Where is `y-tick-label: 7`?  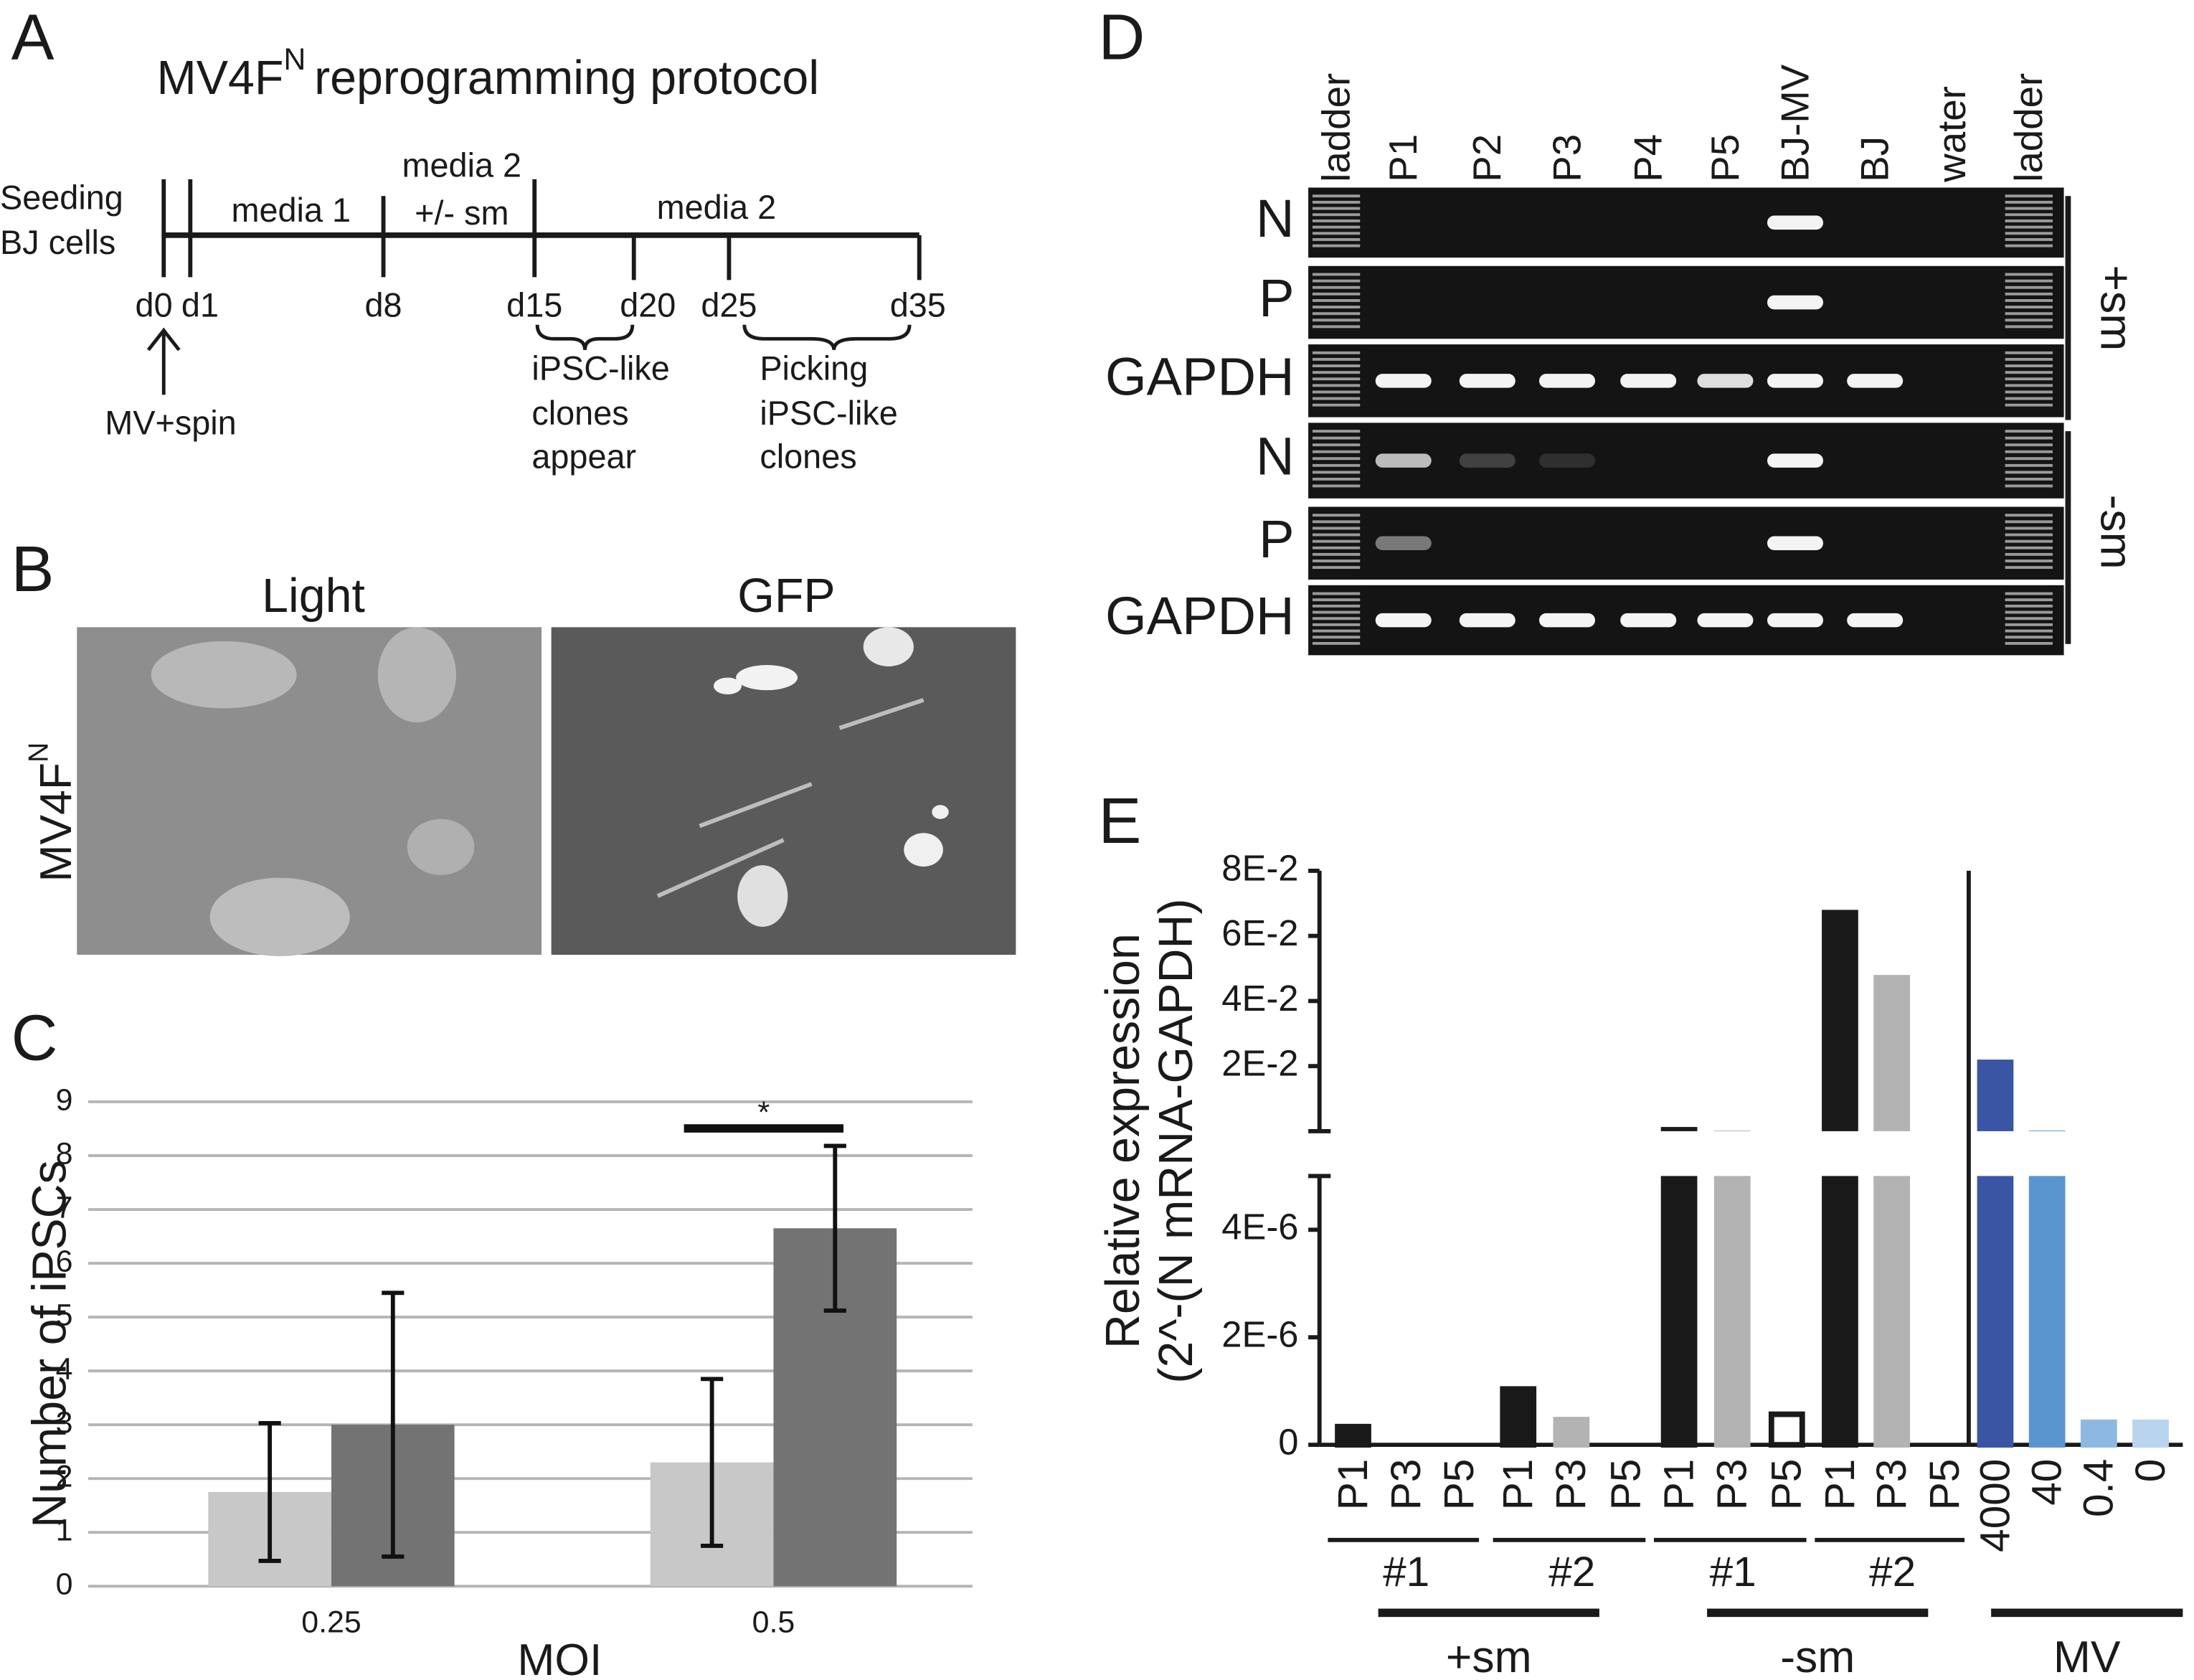 y-tick-label: 7 is located at coordinates (64, 1207).